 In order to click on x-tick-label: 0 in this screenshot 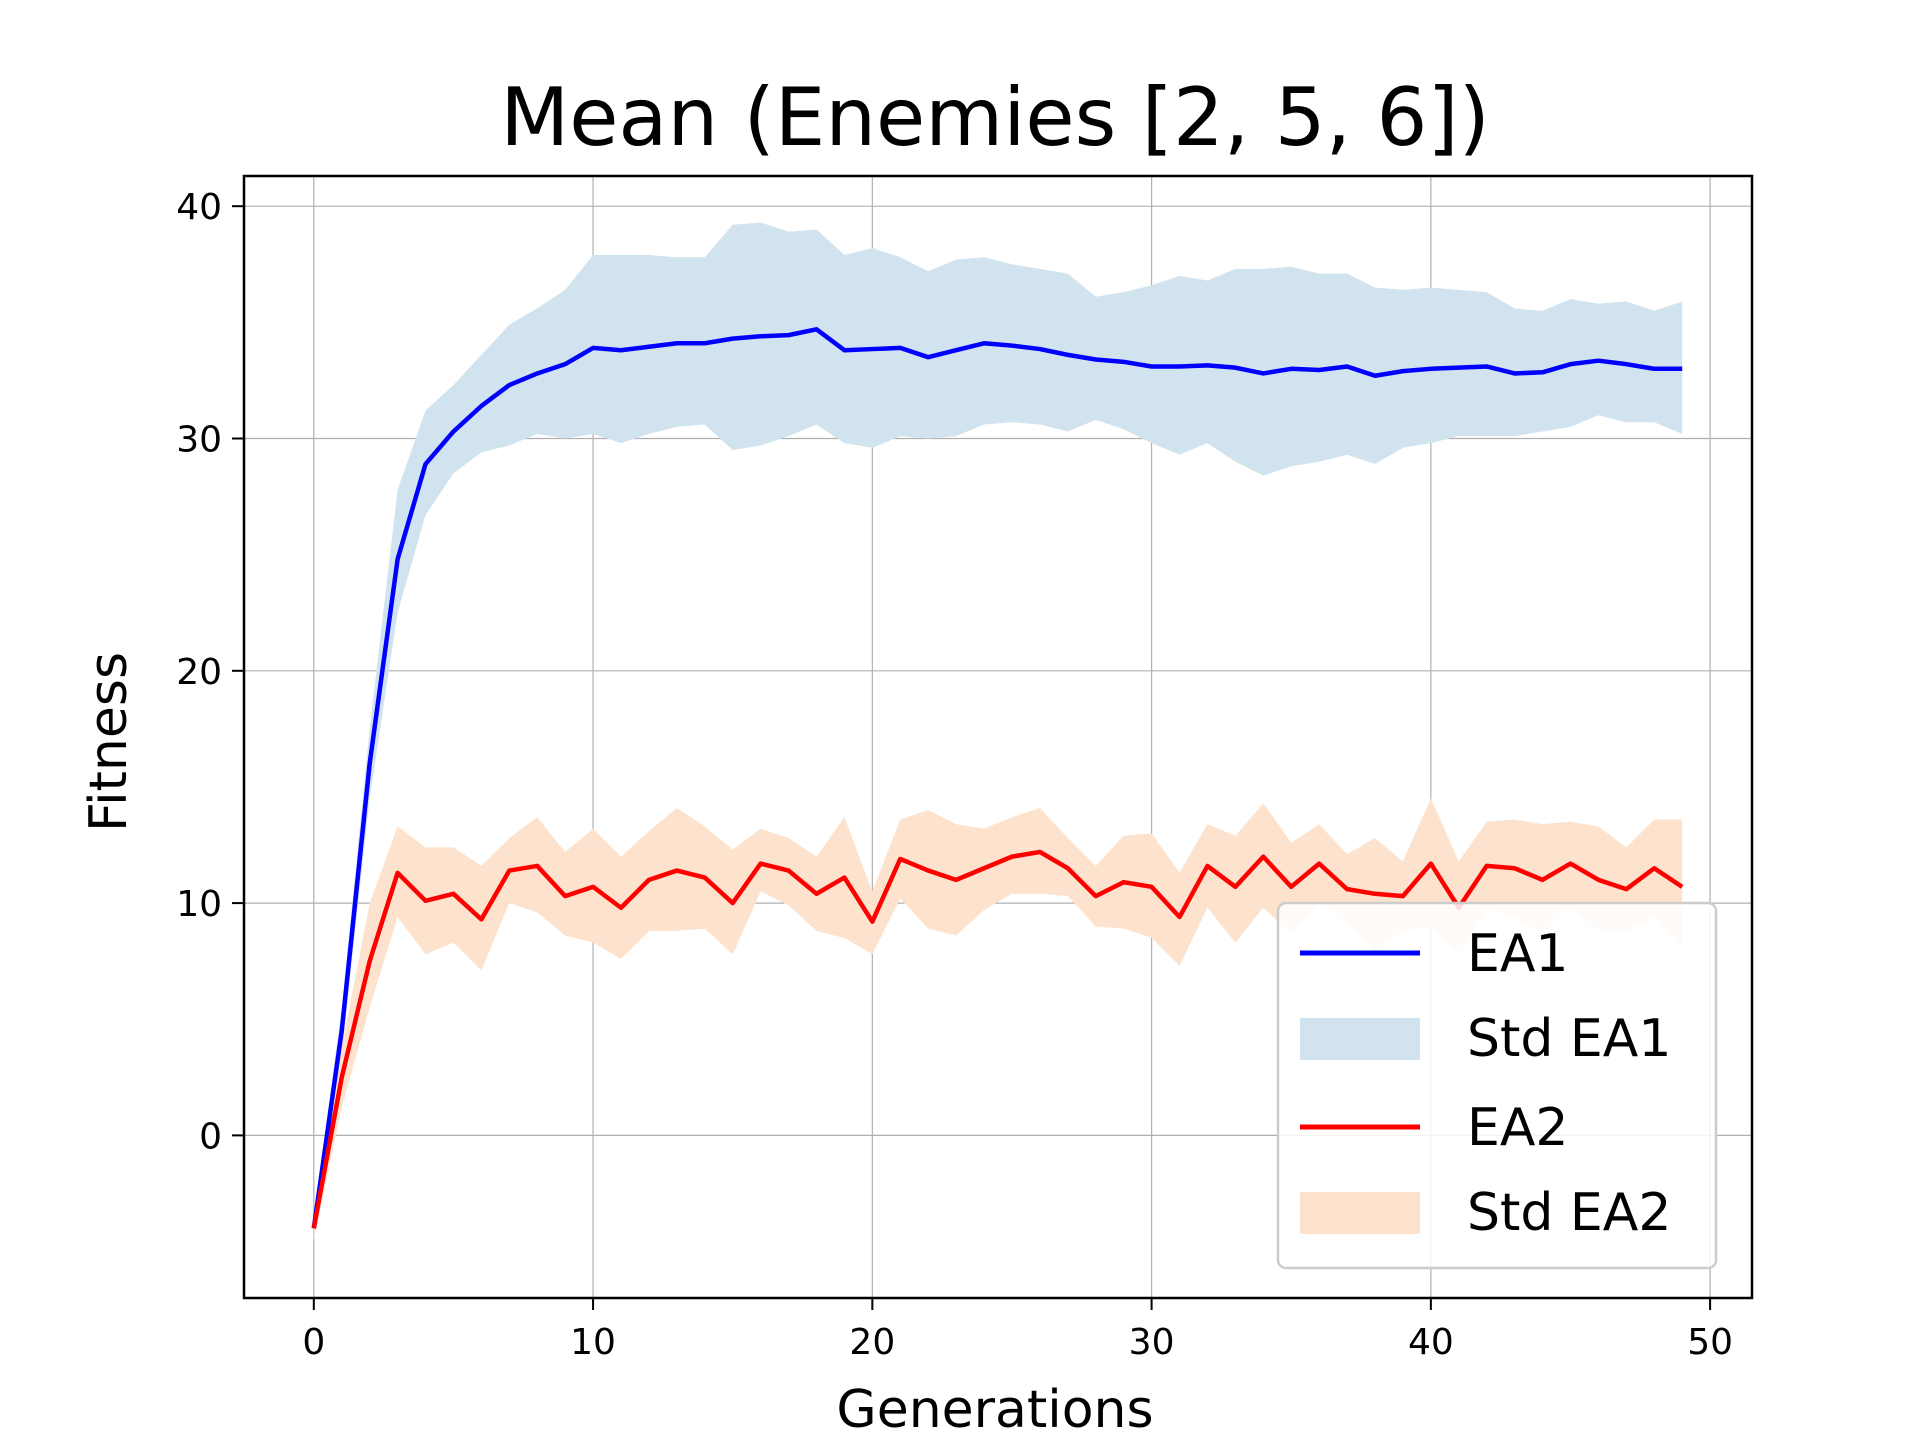, I will do `click(313, 1342)`.